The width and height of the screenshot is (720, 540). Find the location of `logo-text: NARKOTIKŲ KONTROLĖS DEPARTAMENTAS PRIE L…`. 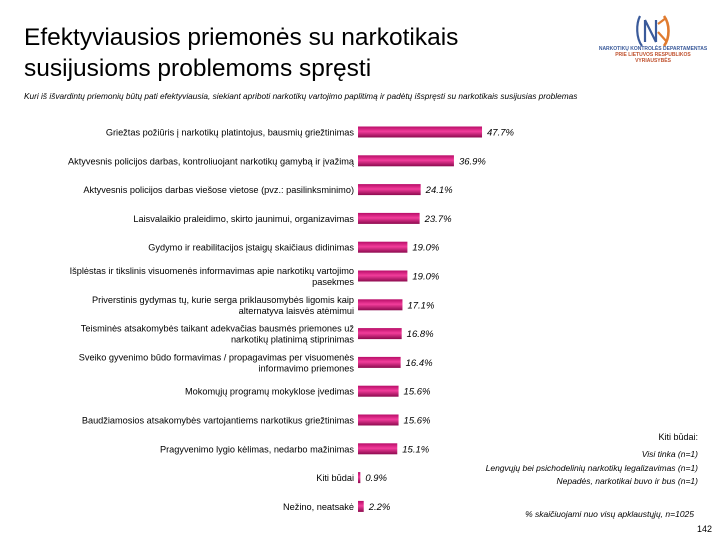

logo-text: NARKOTIKŲ KONTROLĖS DEPARTAMENTAS PRIE L… is located at coordinates (653, 55).